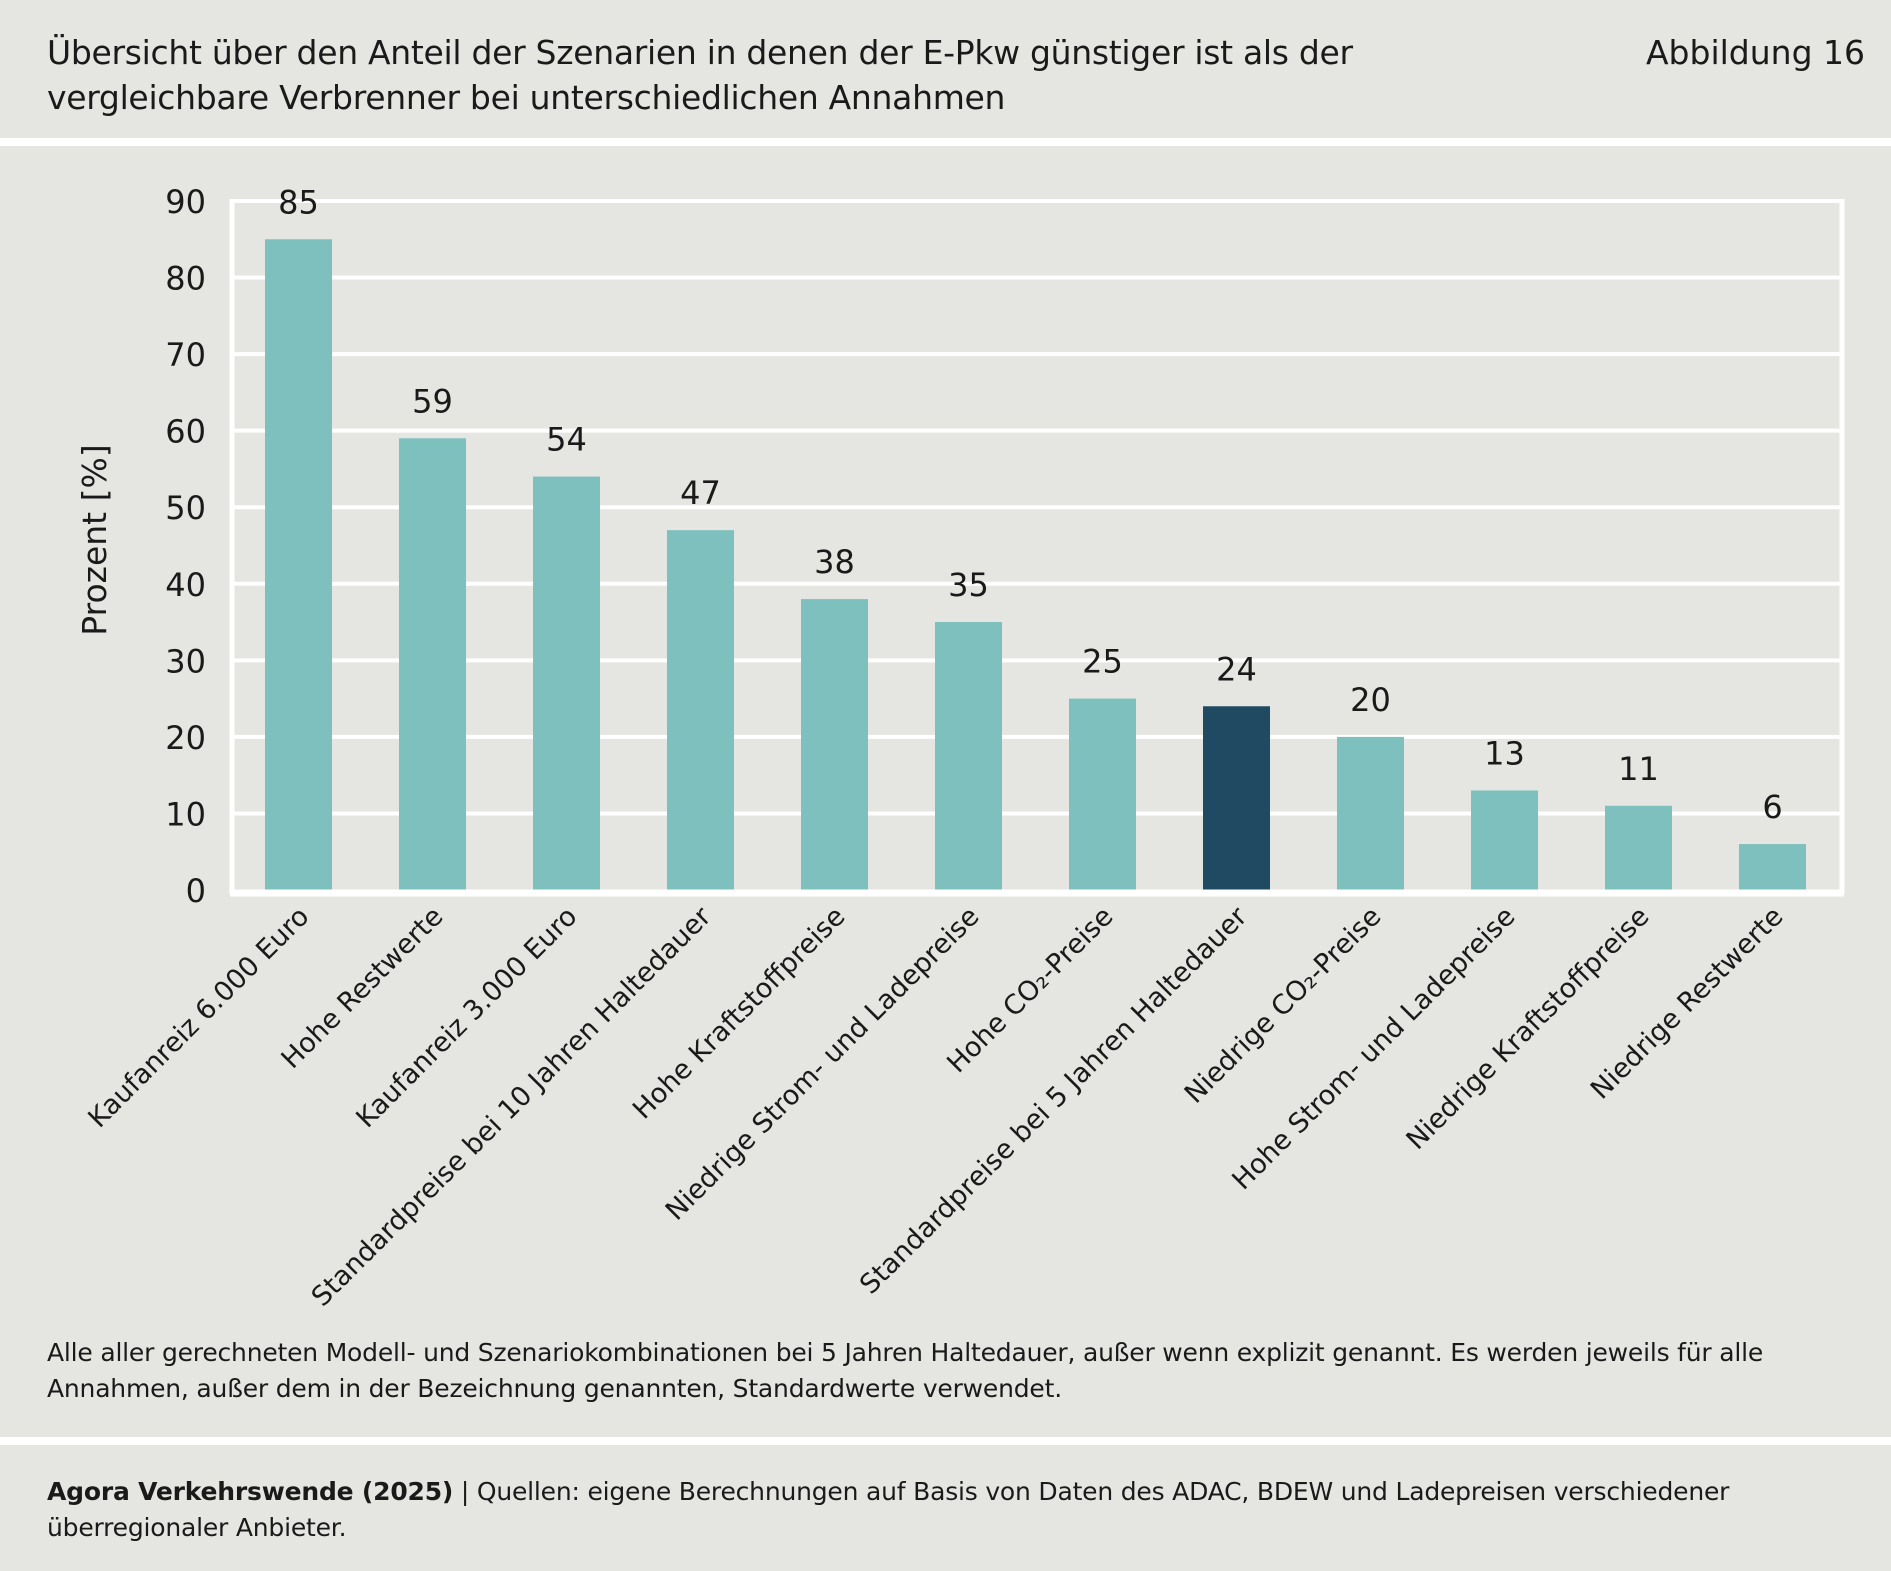  I want to click on value-label: 13, so click(1504, 753).